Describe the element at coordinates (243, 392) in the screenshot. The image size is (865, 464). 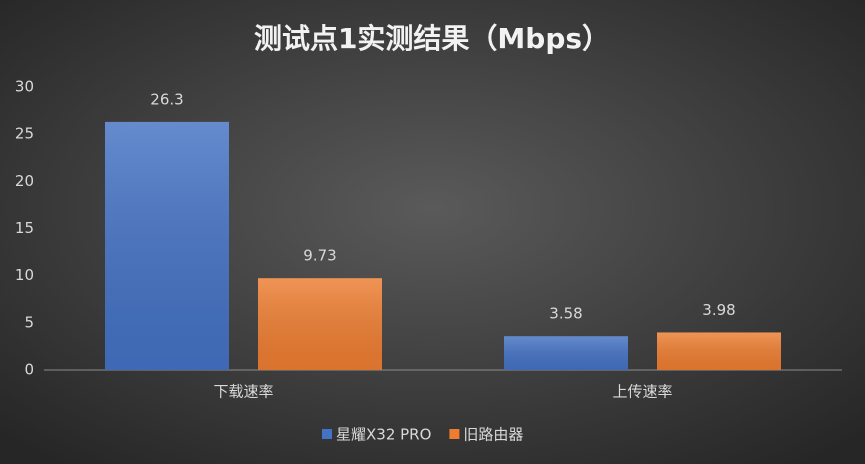
I see `x-tick-label: 下载速率` at that location.